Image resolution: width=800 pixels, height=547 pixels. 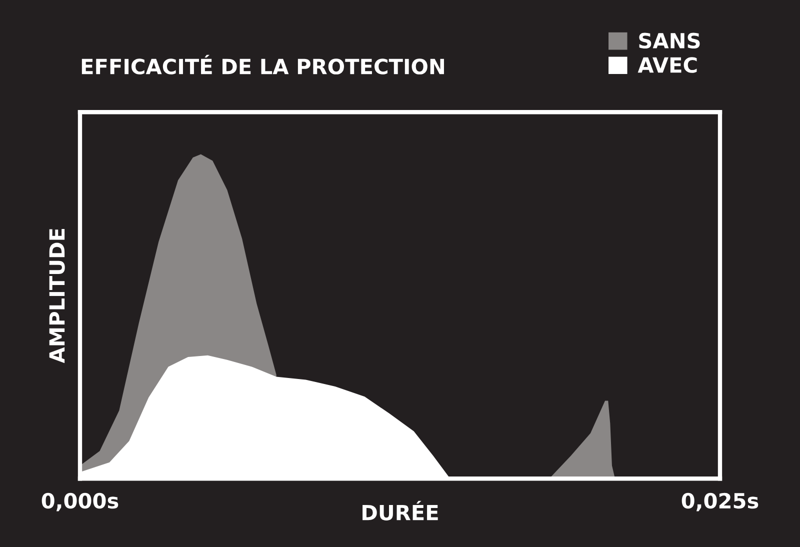 What do you see at coordinates (80, 502) in the screenshot?
I see `x-tick-label: 0,000s` at bounding box center [80, 502].